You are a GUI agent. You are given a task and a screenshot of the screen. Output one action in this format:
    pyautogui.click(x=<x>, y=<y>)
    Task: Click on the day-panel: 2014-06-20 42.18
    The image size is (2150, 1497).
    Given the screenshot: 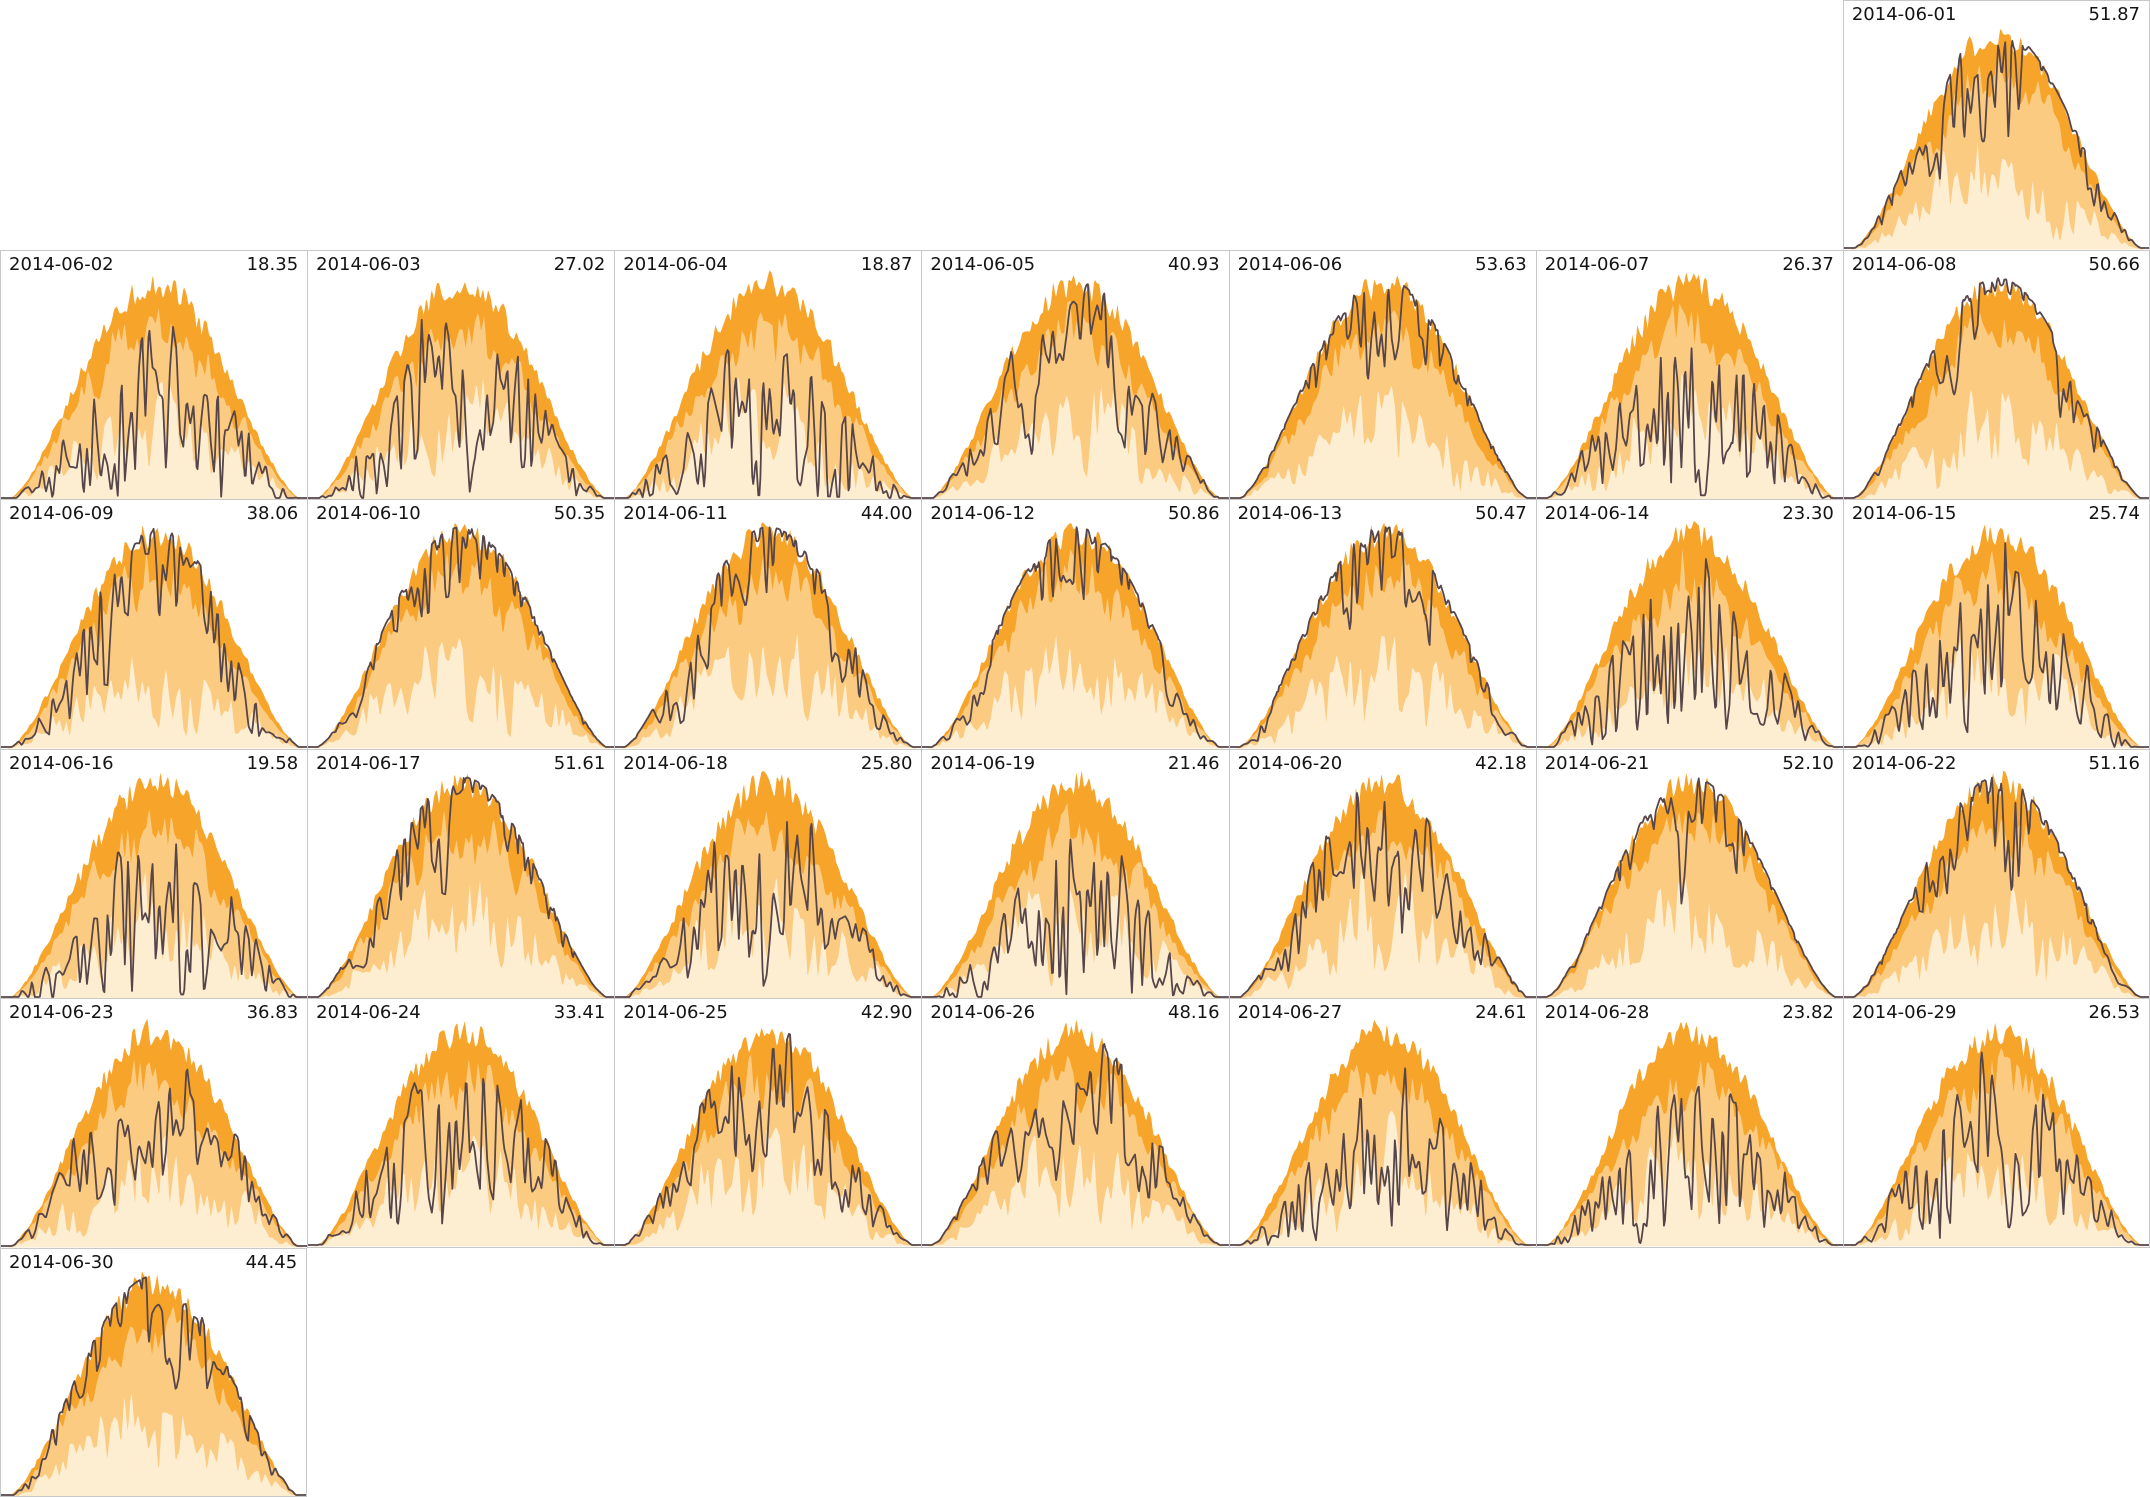 What is the action you would take?
    pyautogui.click(x=1382, y=873)
    